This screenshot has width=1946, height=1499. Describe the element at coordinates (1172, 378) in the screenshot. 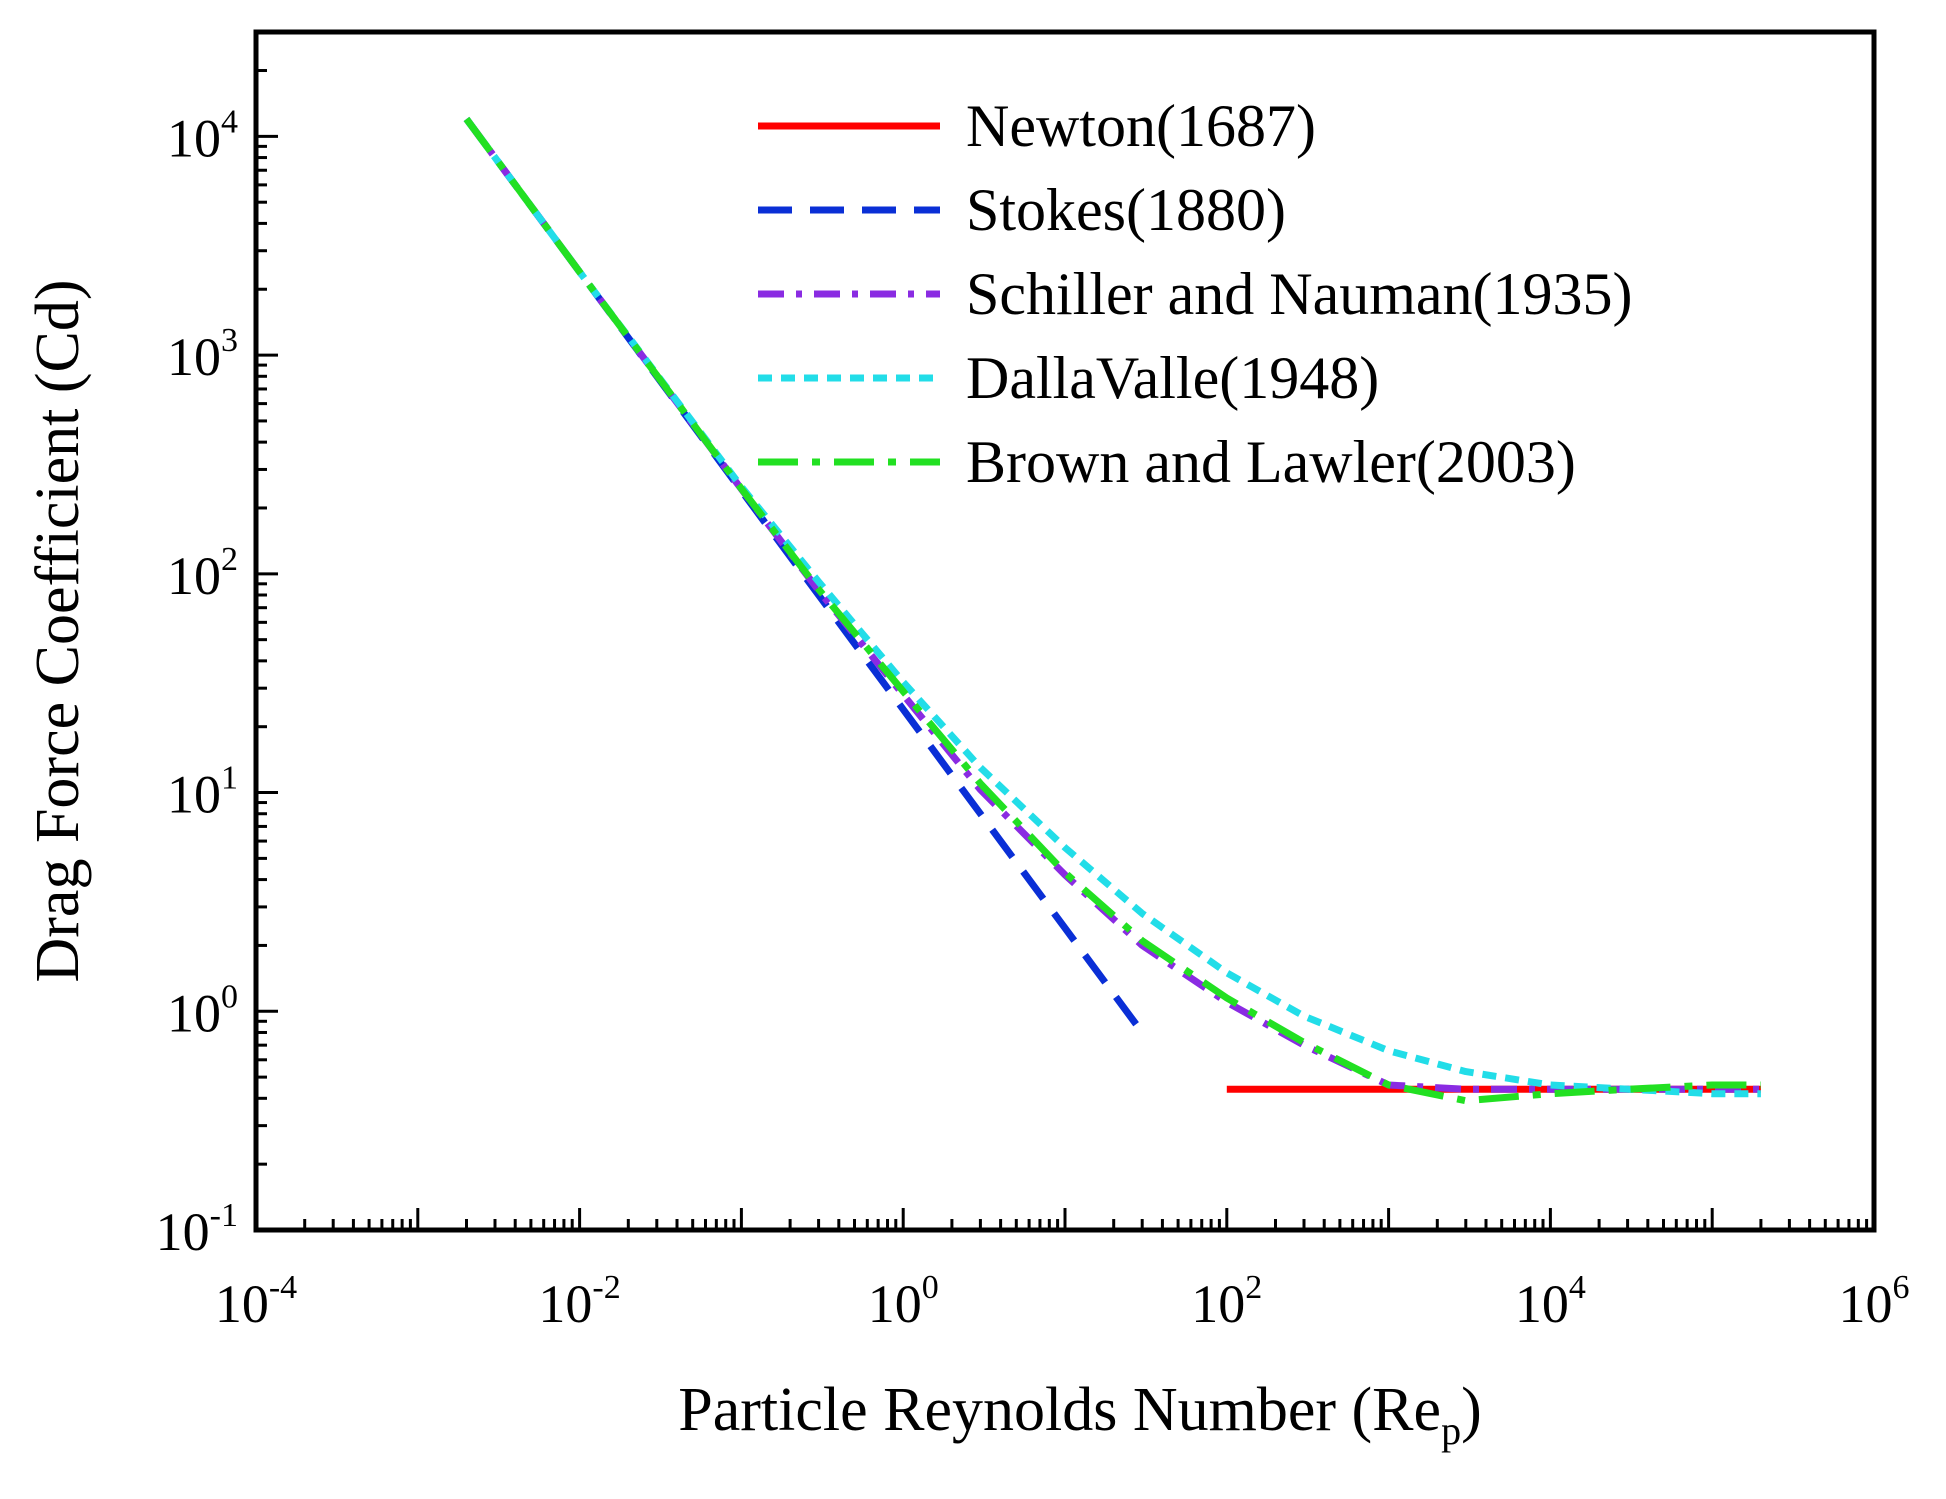

I see `legend-label-4: DallaValle(1948)` at that location.